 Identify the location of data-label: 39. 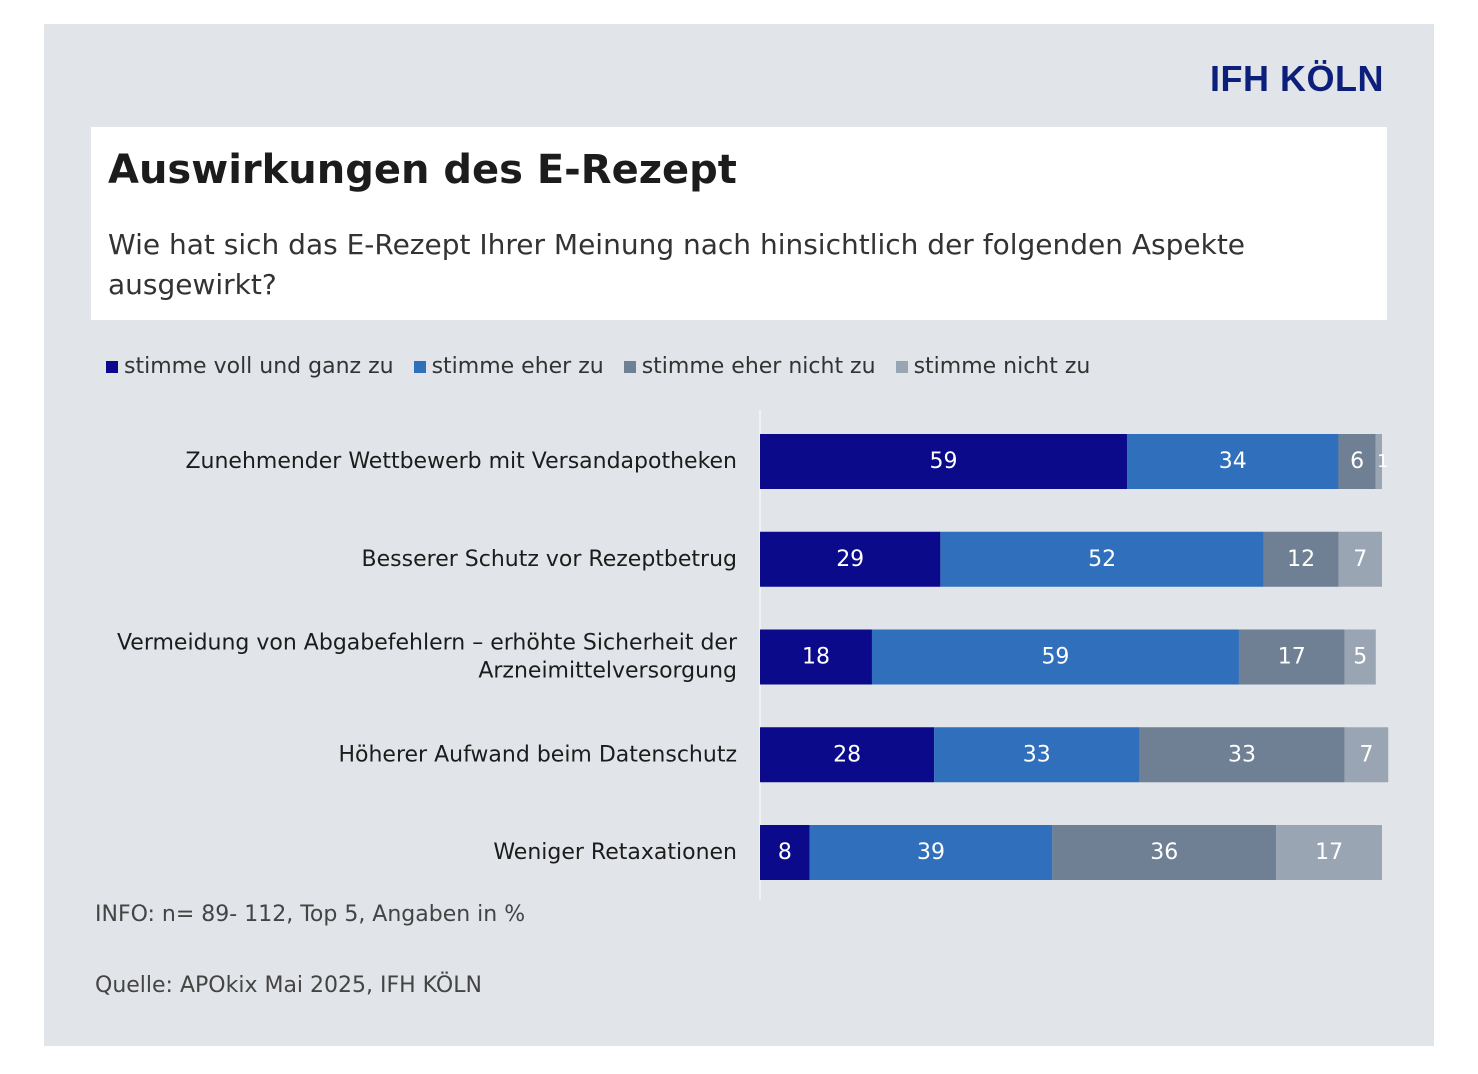
(931, 852).